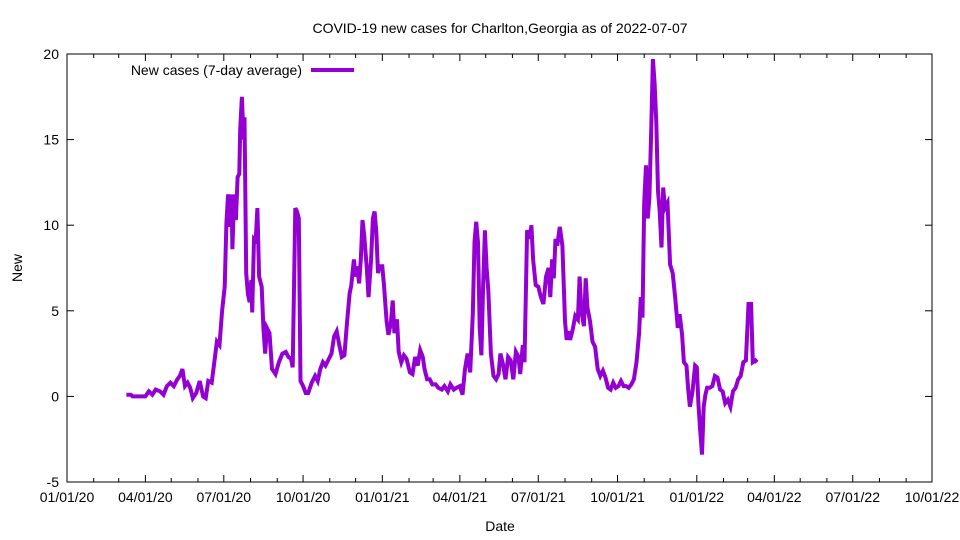 This screenshot has width=960, height=540. I want to click on legend: New cases (7-day average), so click(242, 70).